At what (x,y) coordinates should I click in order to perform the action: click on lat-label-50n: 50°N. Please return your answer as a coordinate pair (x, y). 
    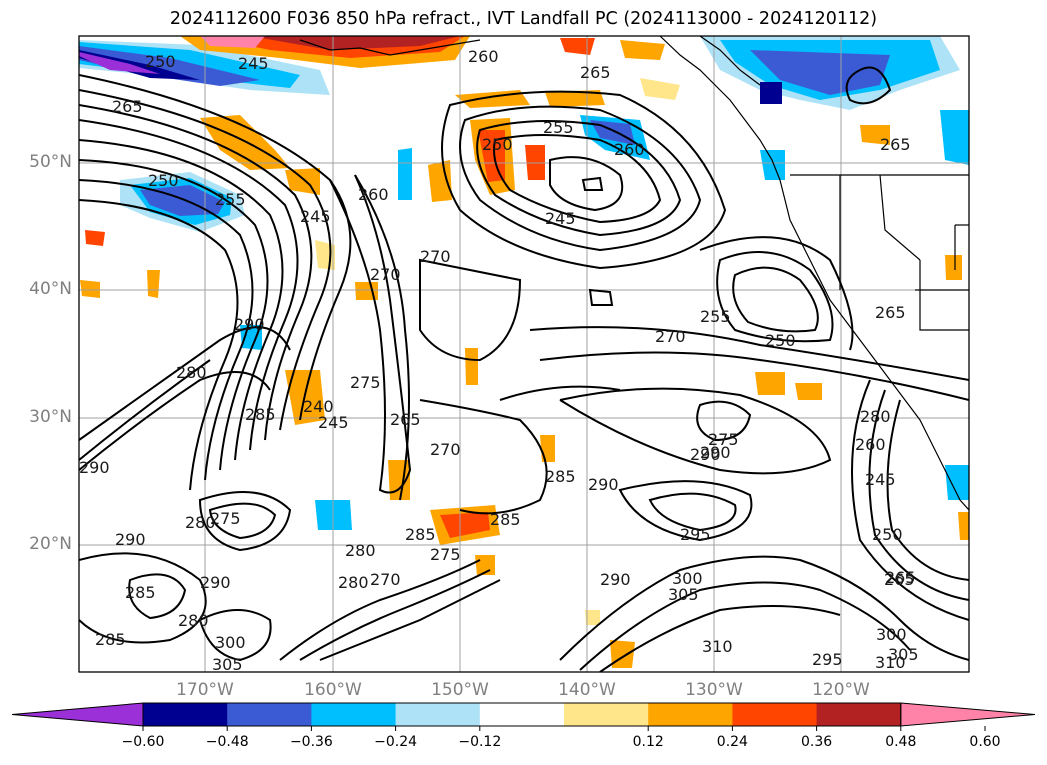
    Looking at the image, I should click on (50, 162).